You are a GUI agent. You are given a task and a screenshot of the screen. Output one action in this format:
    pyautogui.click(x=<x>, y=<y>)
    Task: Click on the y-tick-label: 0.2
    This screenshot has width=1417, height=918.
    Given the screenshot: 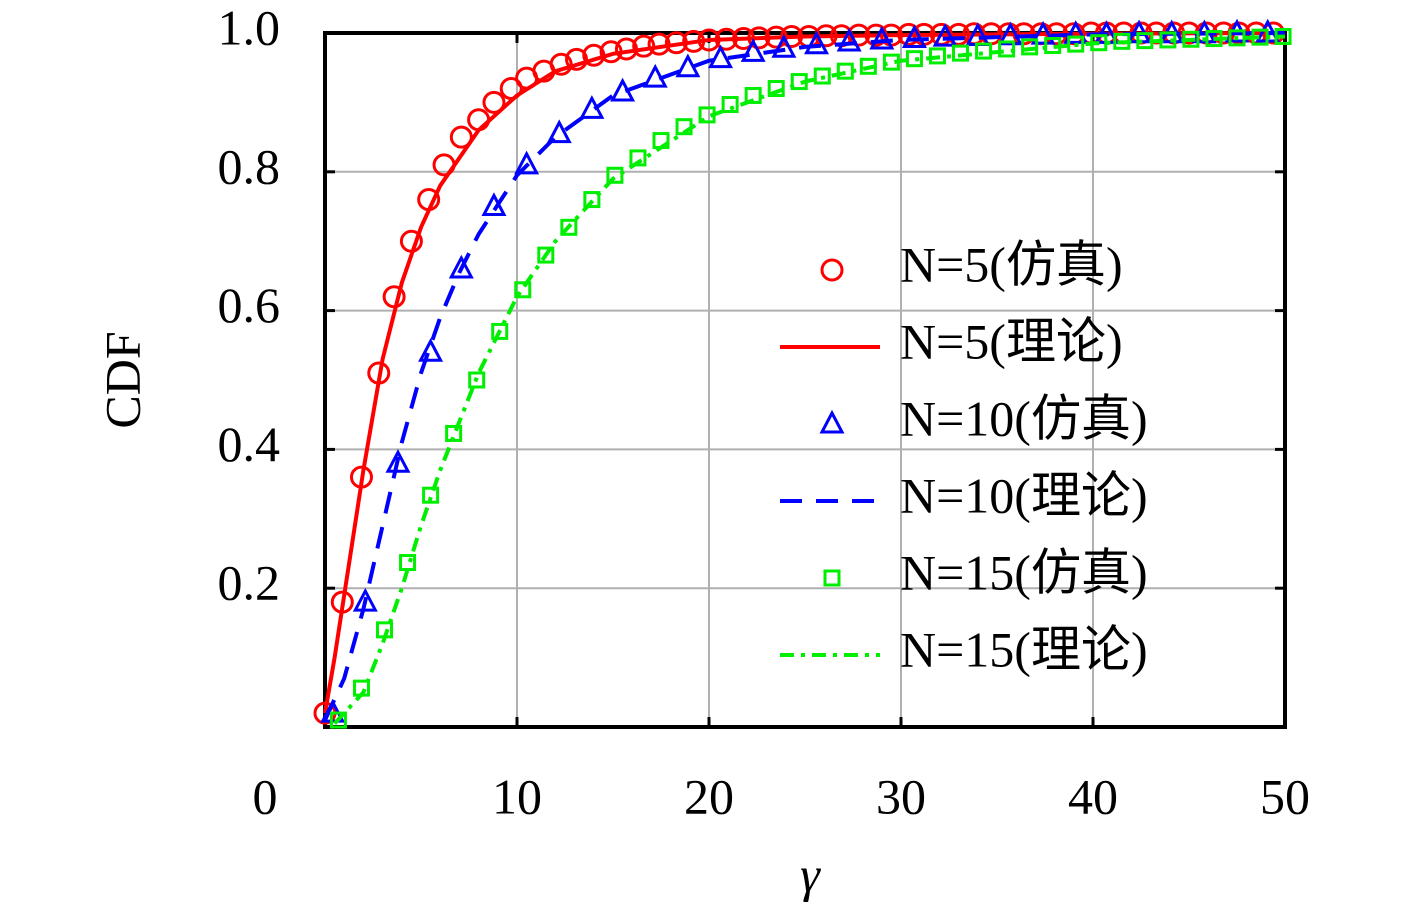 What is the action you would take?
    pyautogui.click(x=249, y=583)
    